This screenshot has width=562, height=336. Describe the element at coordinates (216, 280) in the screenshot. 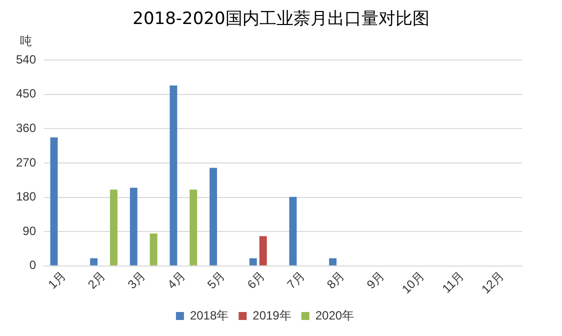

I see `x-tick-label: 5月` at that location.